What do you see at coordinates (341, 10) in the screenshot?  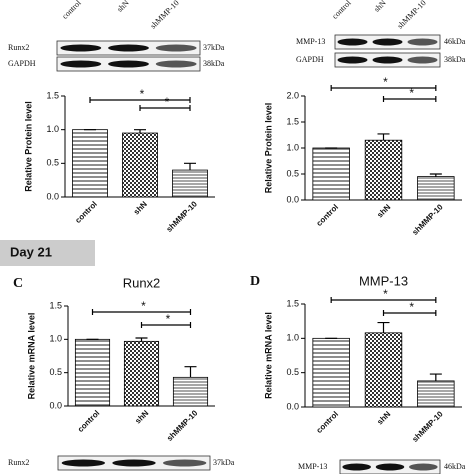 I see `lane-label: control` at bounding box center [341, 10].